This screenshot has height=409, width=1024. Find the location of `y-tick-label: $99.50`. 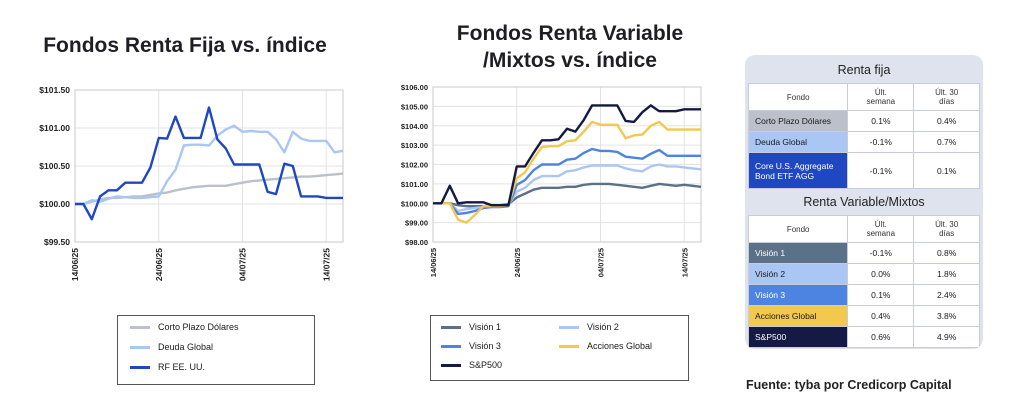

y-tick-label: $99.50 is located at coordinates (57, 242).